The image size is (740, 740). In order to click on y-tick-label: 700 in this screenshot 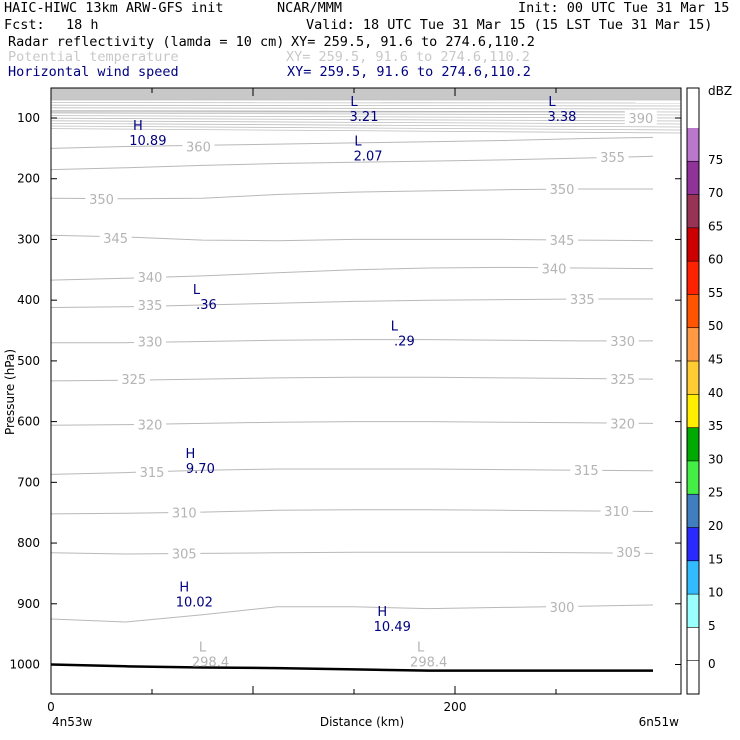, I will do `click(28, 482)`.